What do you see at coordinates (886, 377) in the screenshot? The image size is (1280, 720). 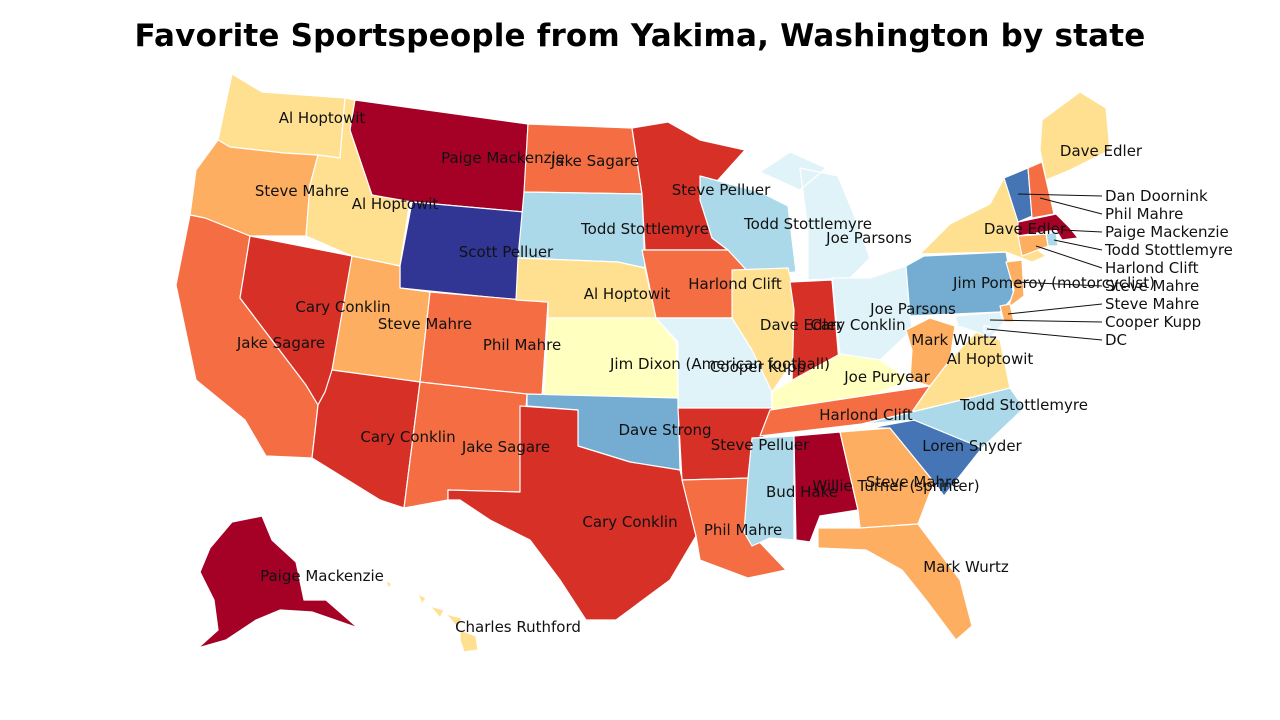 I see `label-KY: Joe Puryear` at bounding box center [886, 377].